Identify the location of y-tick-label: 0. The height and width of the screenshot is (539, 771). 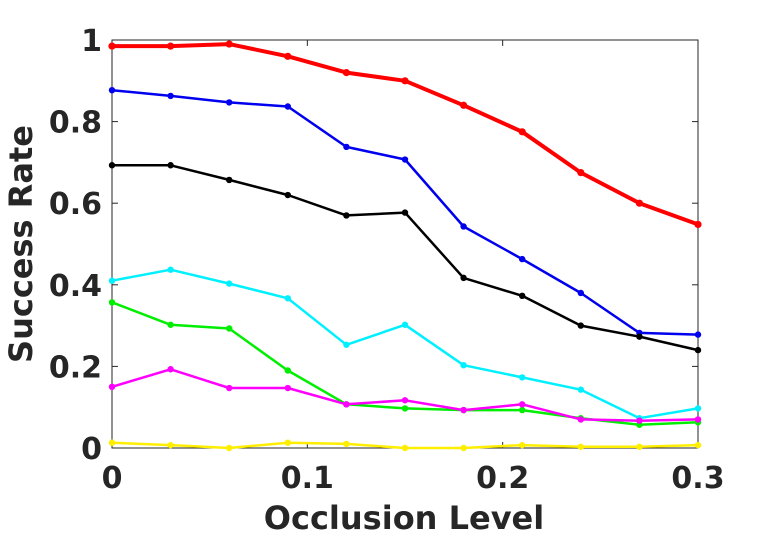
(91, 449).